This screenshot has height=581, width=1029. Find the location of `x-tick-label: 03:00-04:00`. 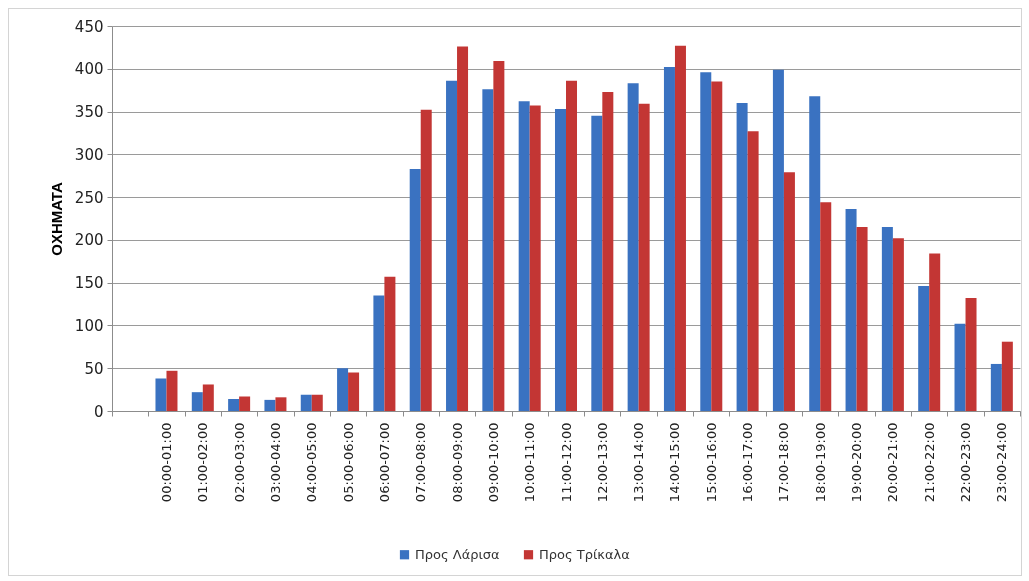

x-tick-label: 03:00-04:00 is located at coordinates (275, 462).